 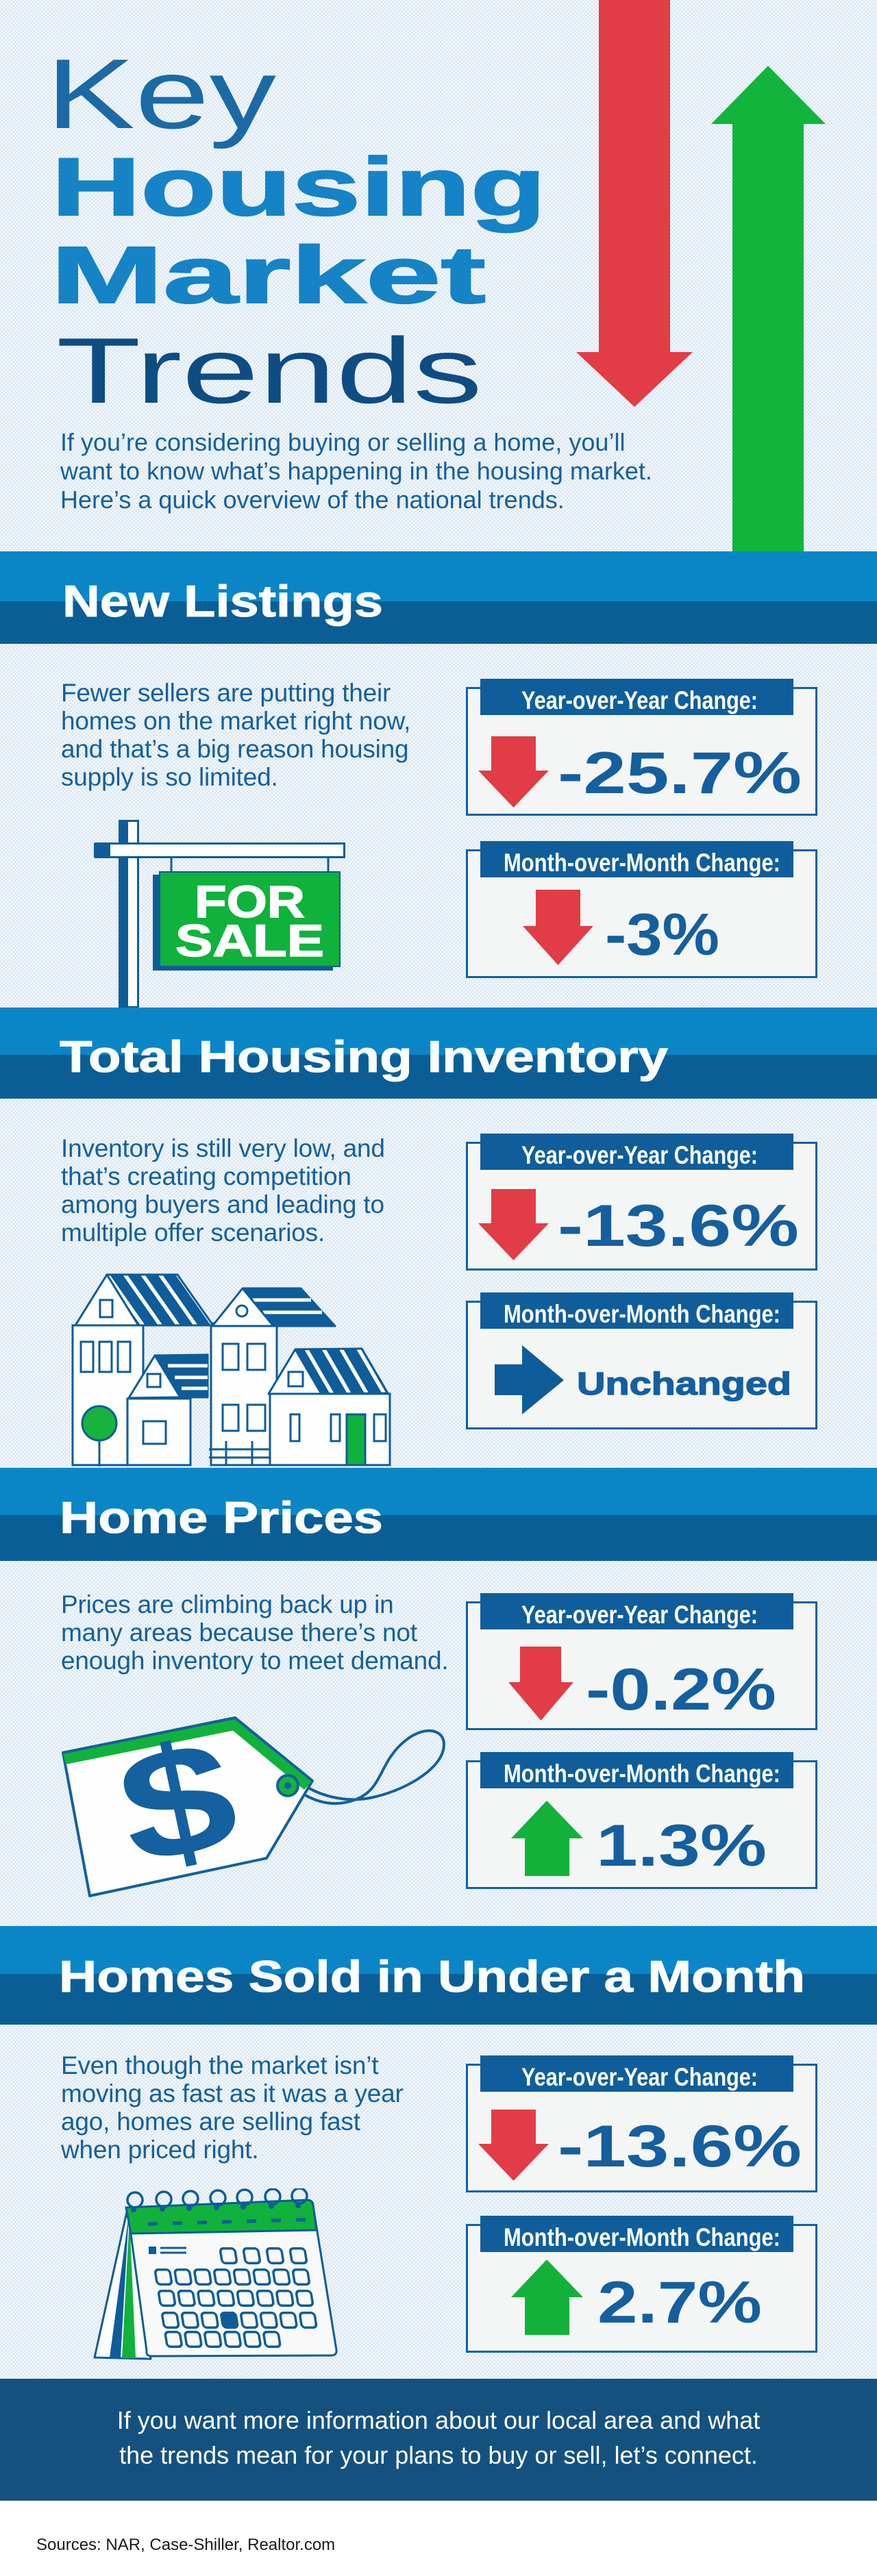 What do you see at coordinates (161, 93) in the screenshot?
I see `svg-text: Key` at bounding box center [161, 93].